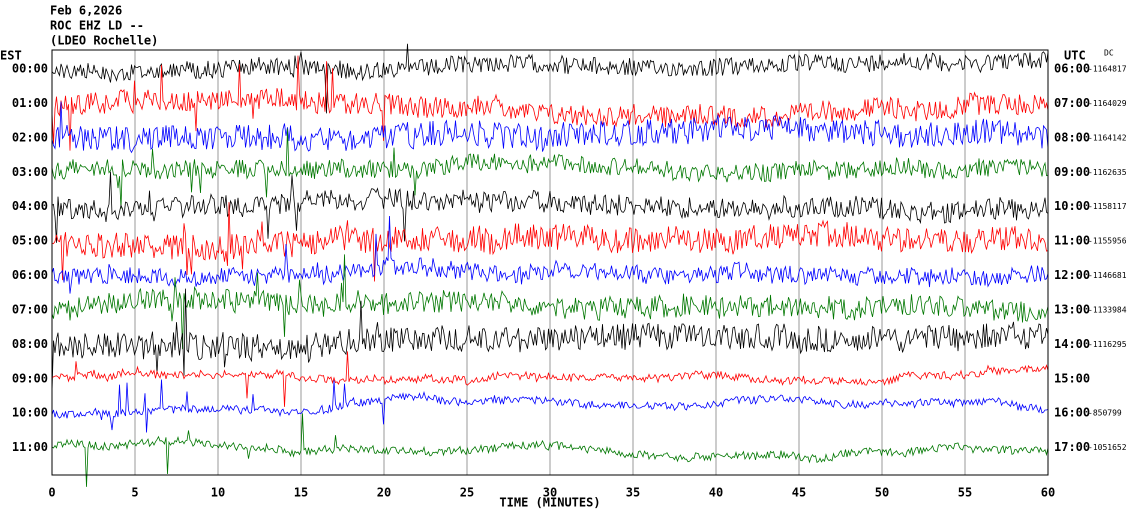 This screenshot has height=519, width=1130. I want to click on dc-value: -850799, so click(1105, 413).